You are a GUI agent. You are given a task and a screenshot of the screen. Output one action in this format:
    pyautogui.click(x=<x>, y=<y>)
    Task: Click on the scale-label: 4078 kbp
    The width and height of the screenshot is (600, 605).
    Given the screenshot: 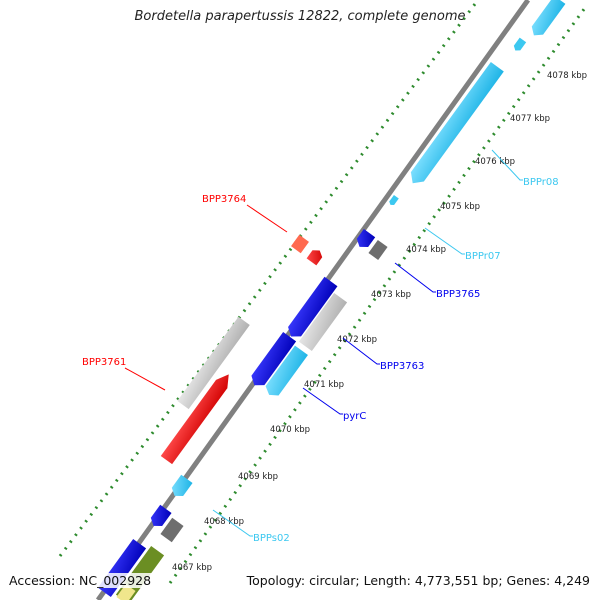 What is the action you would take?
    pyautogui.click(x=567, y=76)
    